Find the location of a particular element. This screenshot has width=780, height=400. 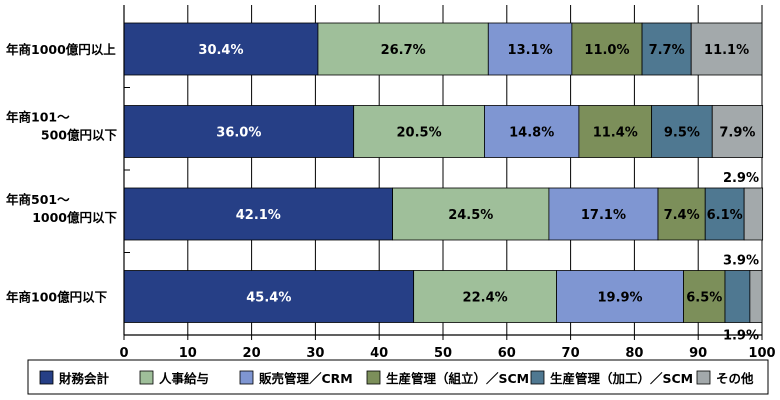

data-label: 14.8% is located at coordinates (531, 133).